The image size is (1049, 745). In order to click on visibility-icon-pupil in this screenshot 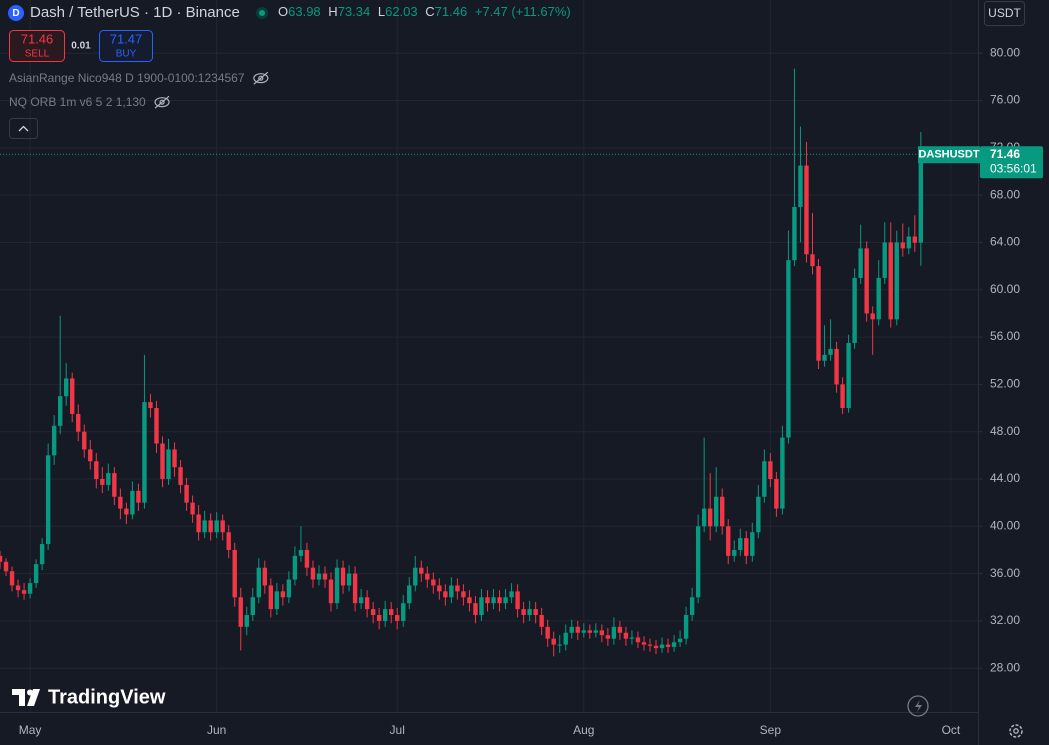, I will do `click(261, 78)`.